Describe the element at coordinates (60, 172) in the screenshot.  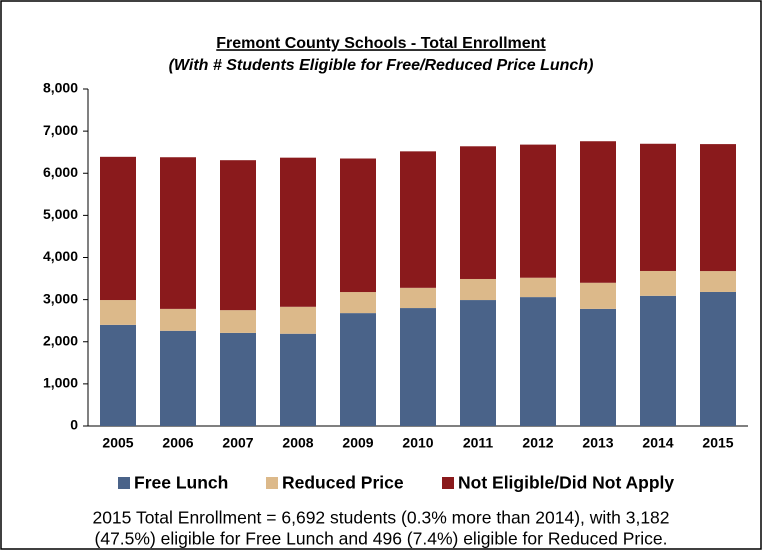
I see `y-tick-label: 6,000` at that location.